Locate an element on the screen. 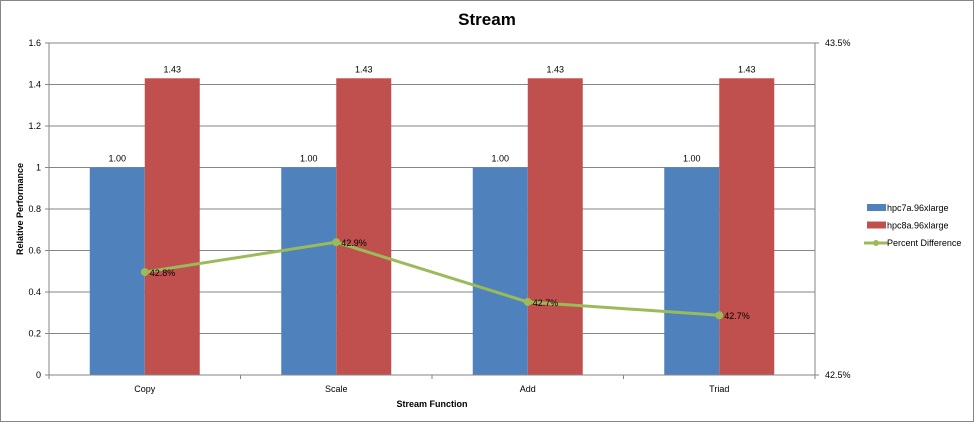 The width and height of the screenshot is (974, 426). legend-label: hpc7a.96xlarge is located at coordinates (918, 208).